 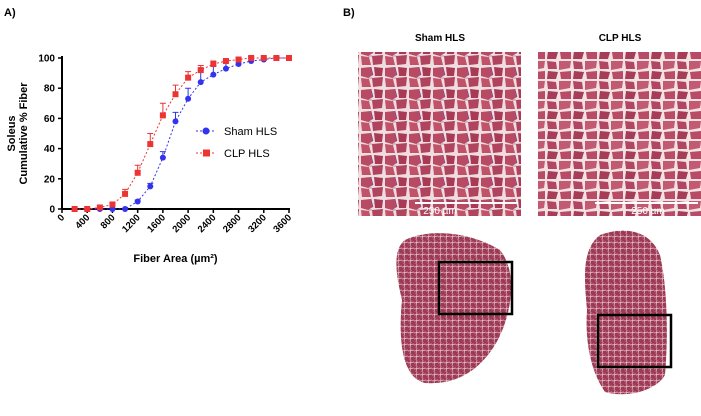 I want to click on panel-label: A), so click(x=10, y=13).